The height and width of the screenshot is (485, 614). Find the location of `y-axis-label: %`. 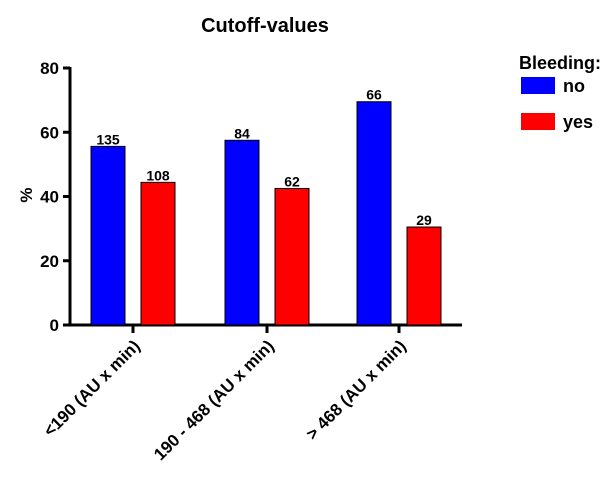

y-axis-label: % is located at coordinates (26, 194).